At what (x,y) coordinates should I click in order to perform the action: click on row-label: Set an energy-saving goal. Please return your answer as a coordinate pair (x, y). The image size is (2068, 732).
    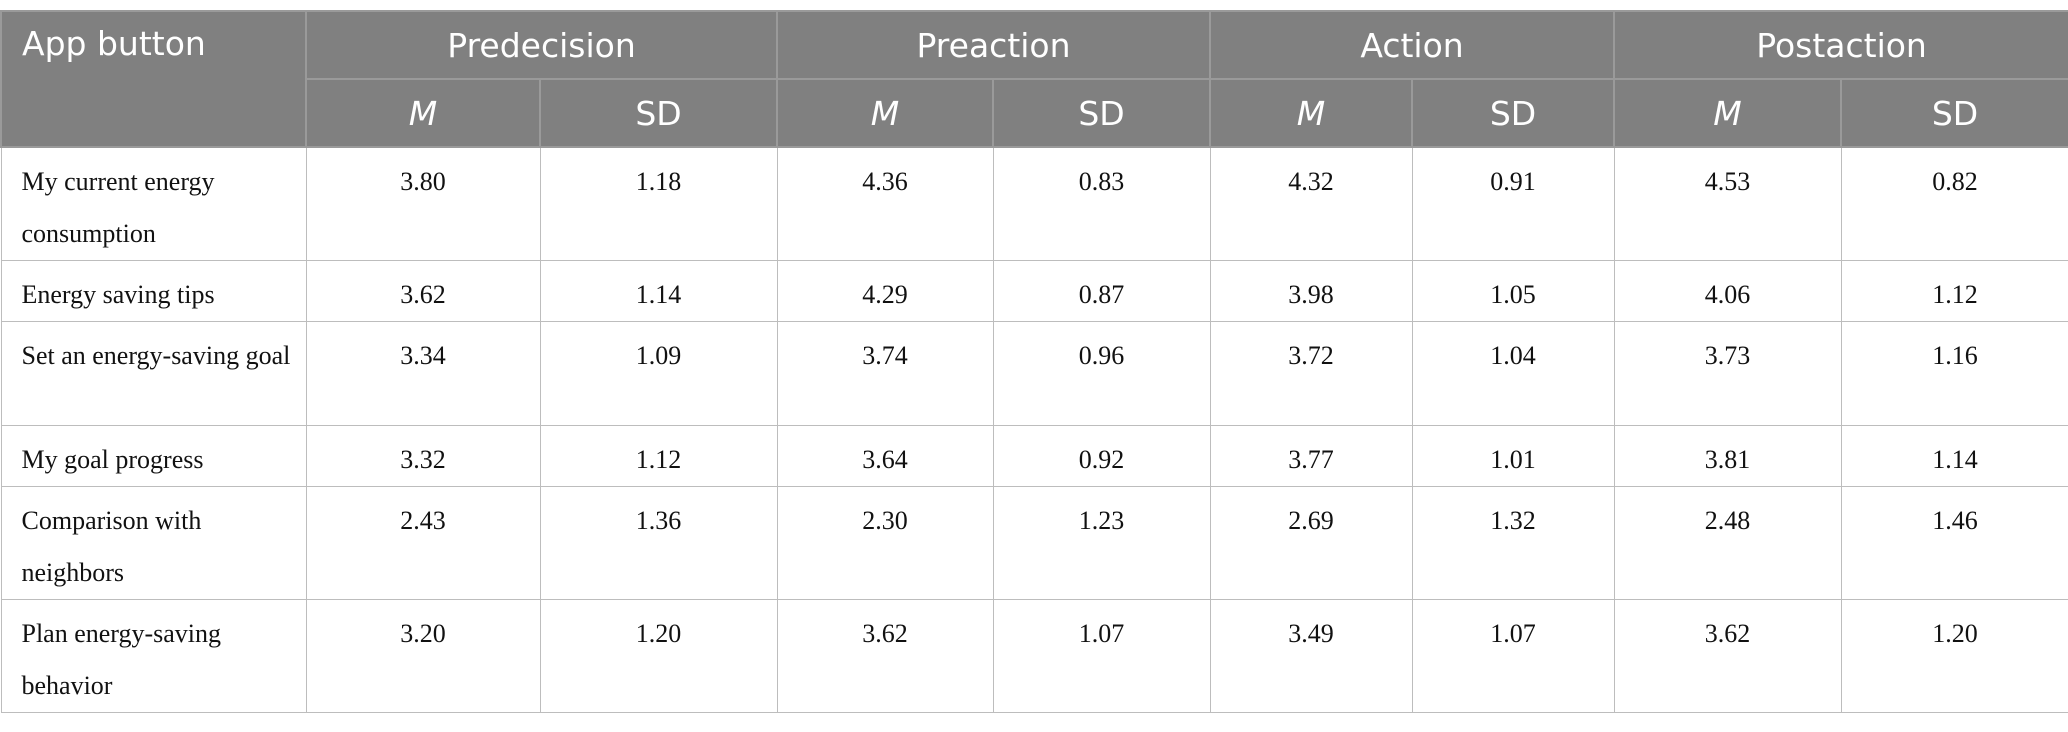
    Looking at the image, I should click on (153, 373).